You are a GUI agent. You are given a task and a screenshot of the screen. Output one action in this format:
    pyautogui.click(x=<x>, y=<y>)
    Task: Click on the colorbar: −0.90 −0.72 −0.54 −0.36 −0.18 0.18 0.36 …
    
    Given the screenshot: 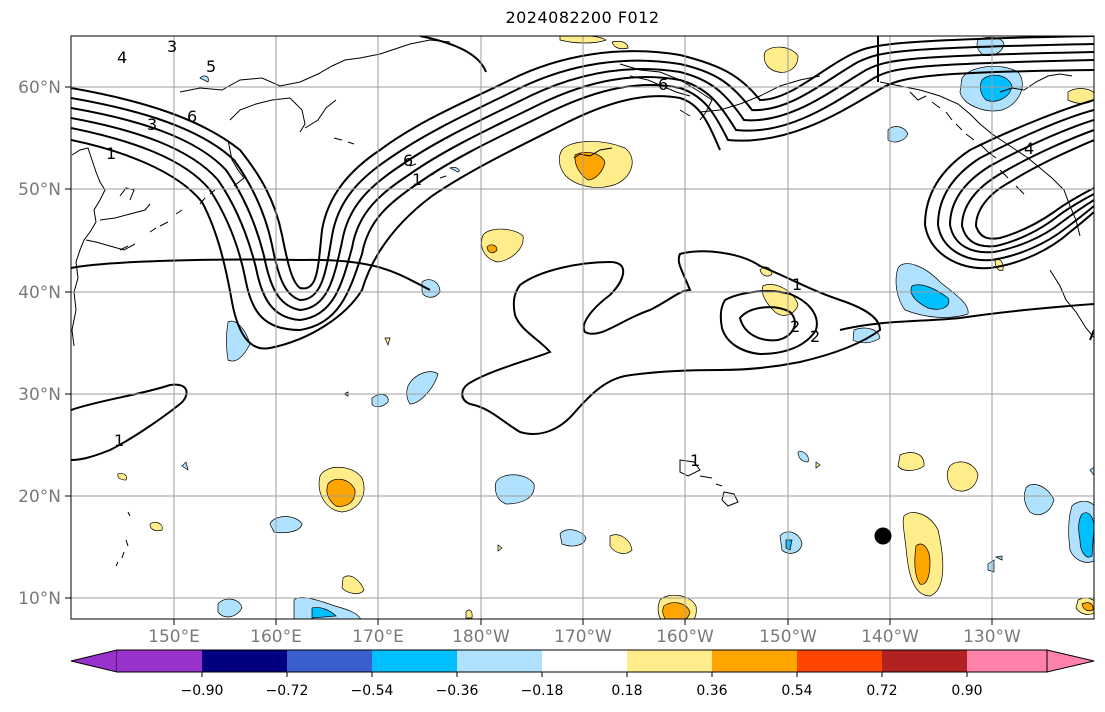 What is the action you would take?
    pyautogui.click(x=582, y=674)
    